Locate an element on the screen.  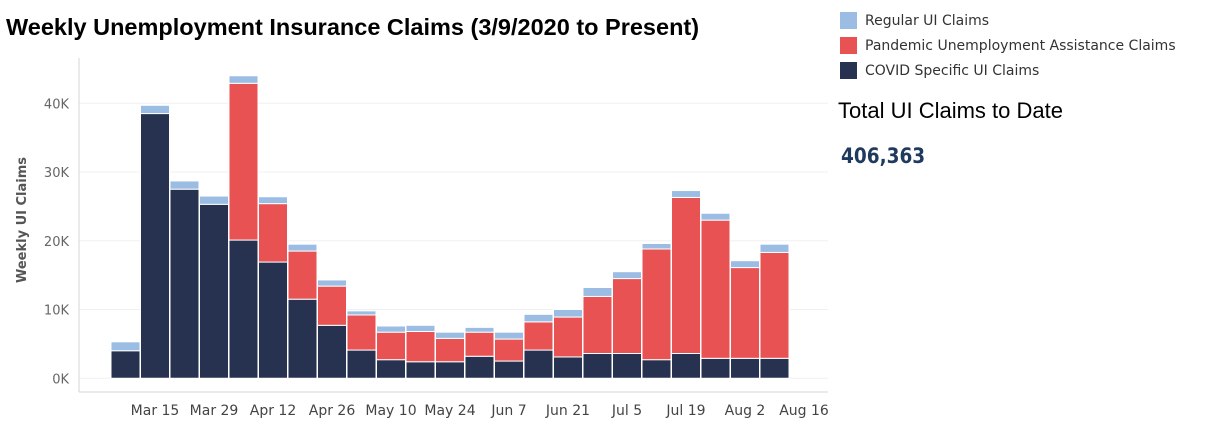
legend-item-pua: Pandemic Unemployment Assistance Claims is located at coordinates (1008, 45).